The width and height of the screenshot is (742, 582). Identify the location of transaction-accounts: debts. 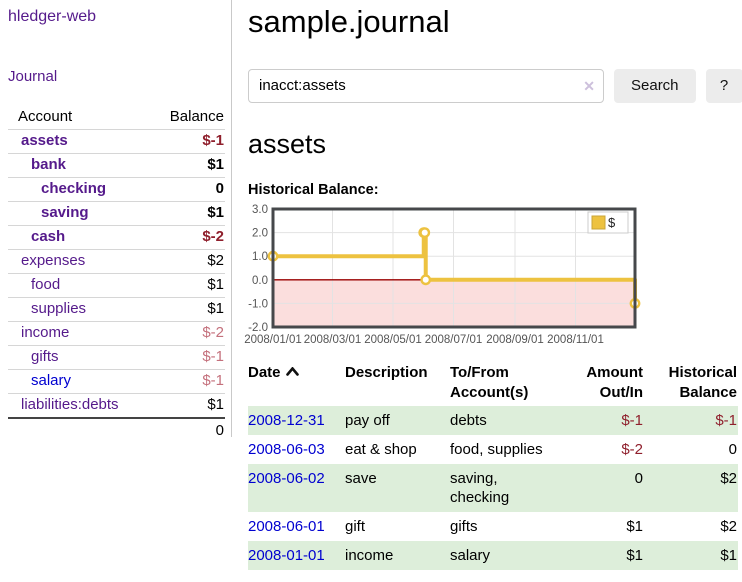
(468, 421).